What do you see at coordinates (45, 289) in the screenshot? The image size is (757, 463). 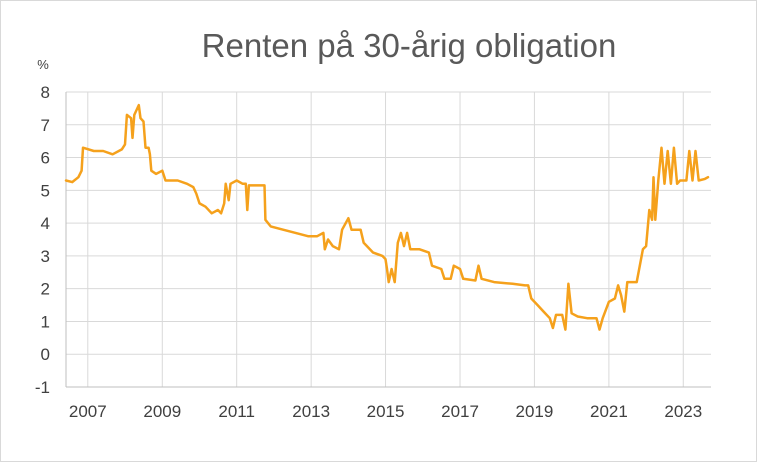 I see `y-tick-label: 2` at bounding box center [45, 289].